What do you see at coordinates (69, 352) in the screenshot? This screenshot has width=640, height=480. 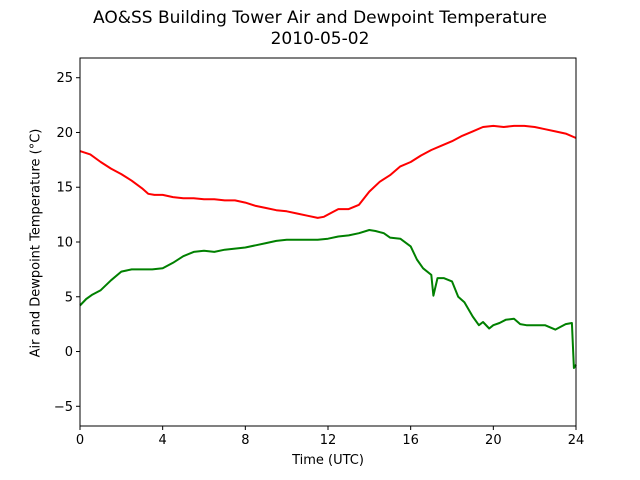 I see `y-tick-label: 0` at bounding box center [69, 352].